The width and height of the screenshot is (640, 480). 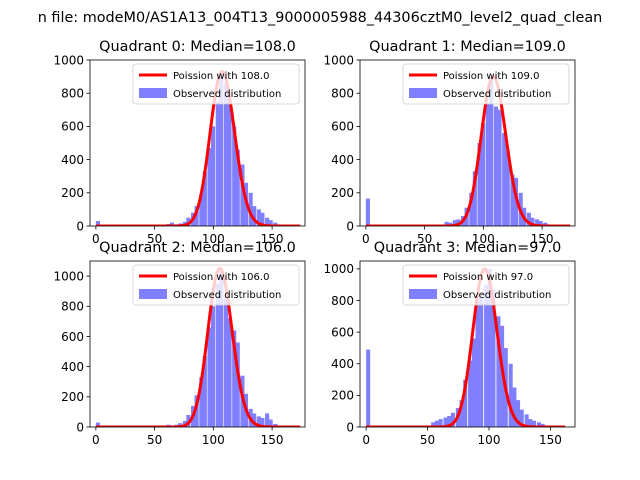 What do you see at coordinates (221, 76) in the screenshot?
I see `legend-label: Poission with 108.0` at bounding box center [221, 76].